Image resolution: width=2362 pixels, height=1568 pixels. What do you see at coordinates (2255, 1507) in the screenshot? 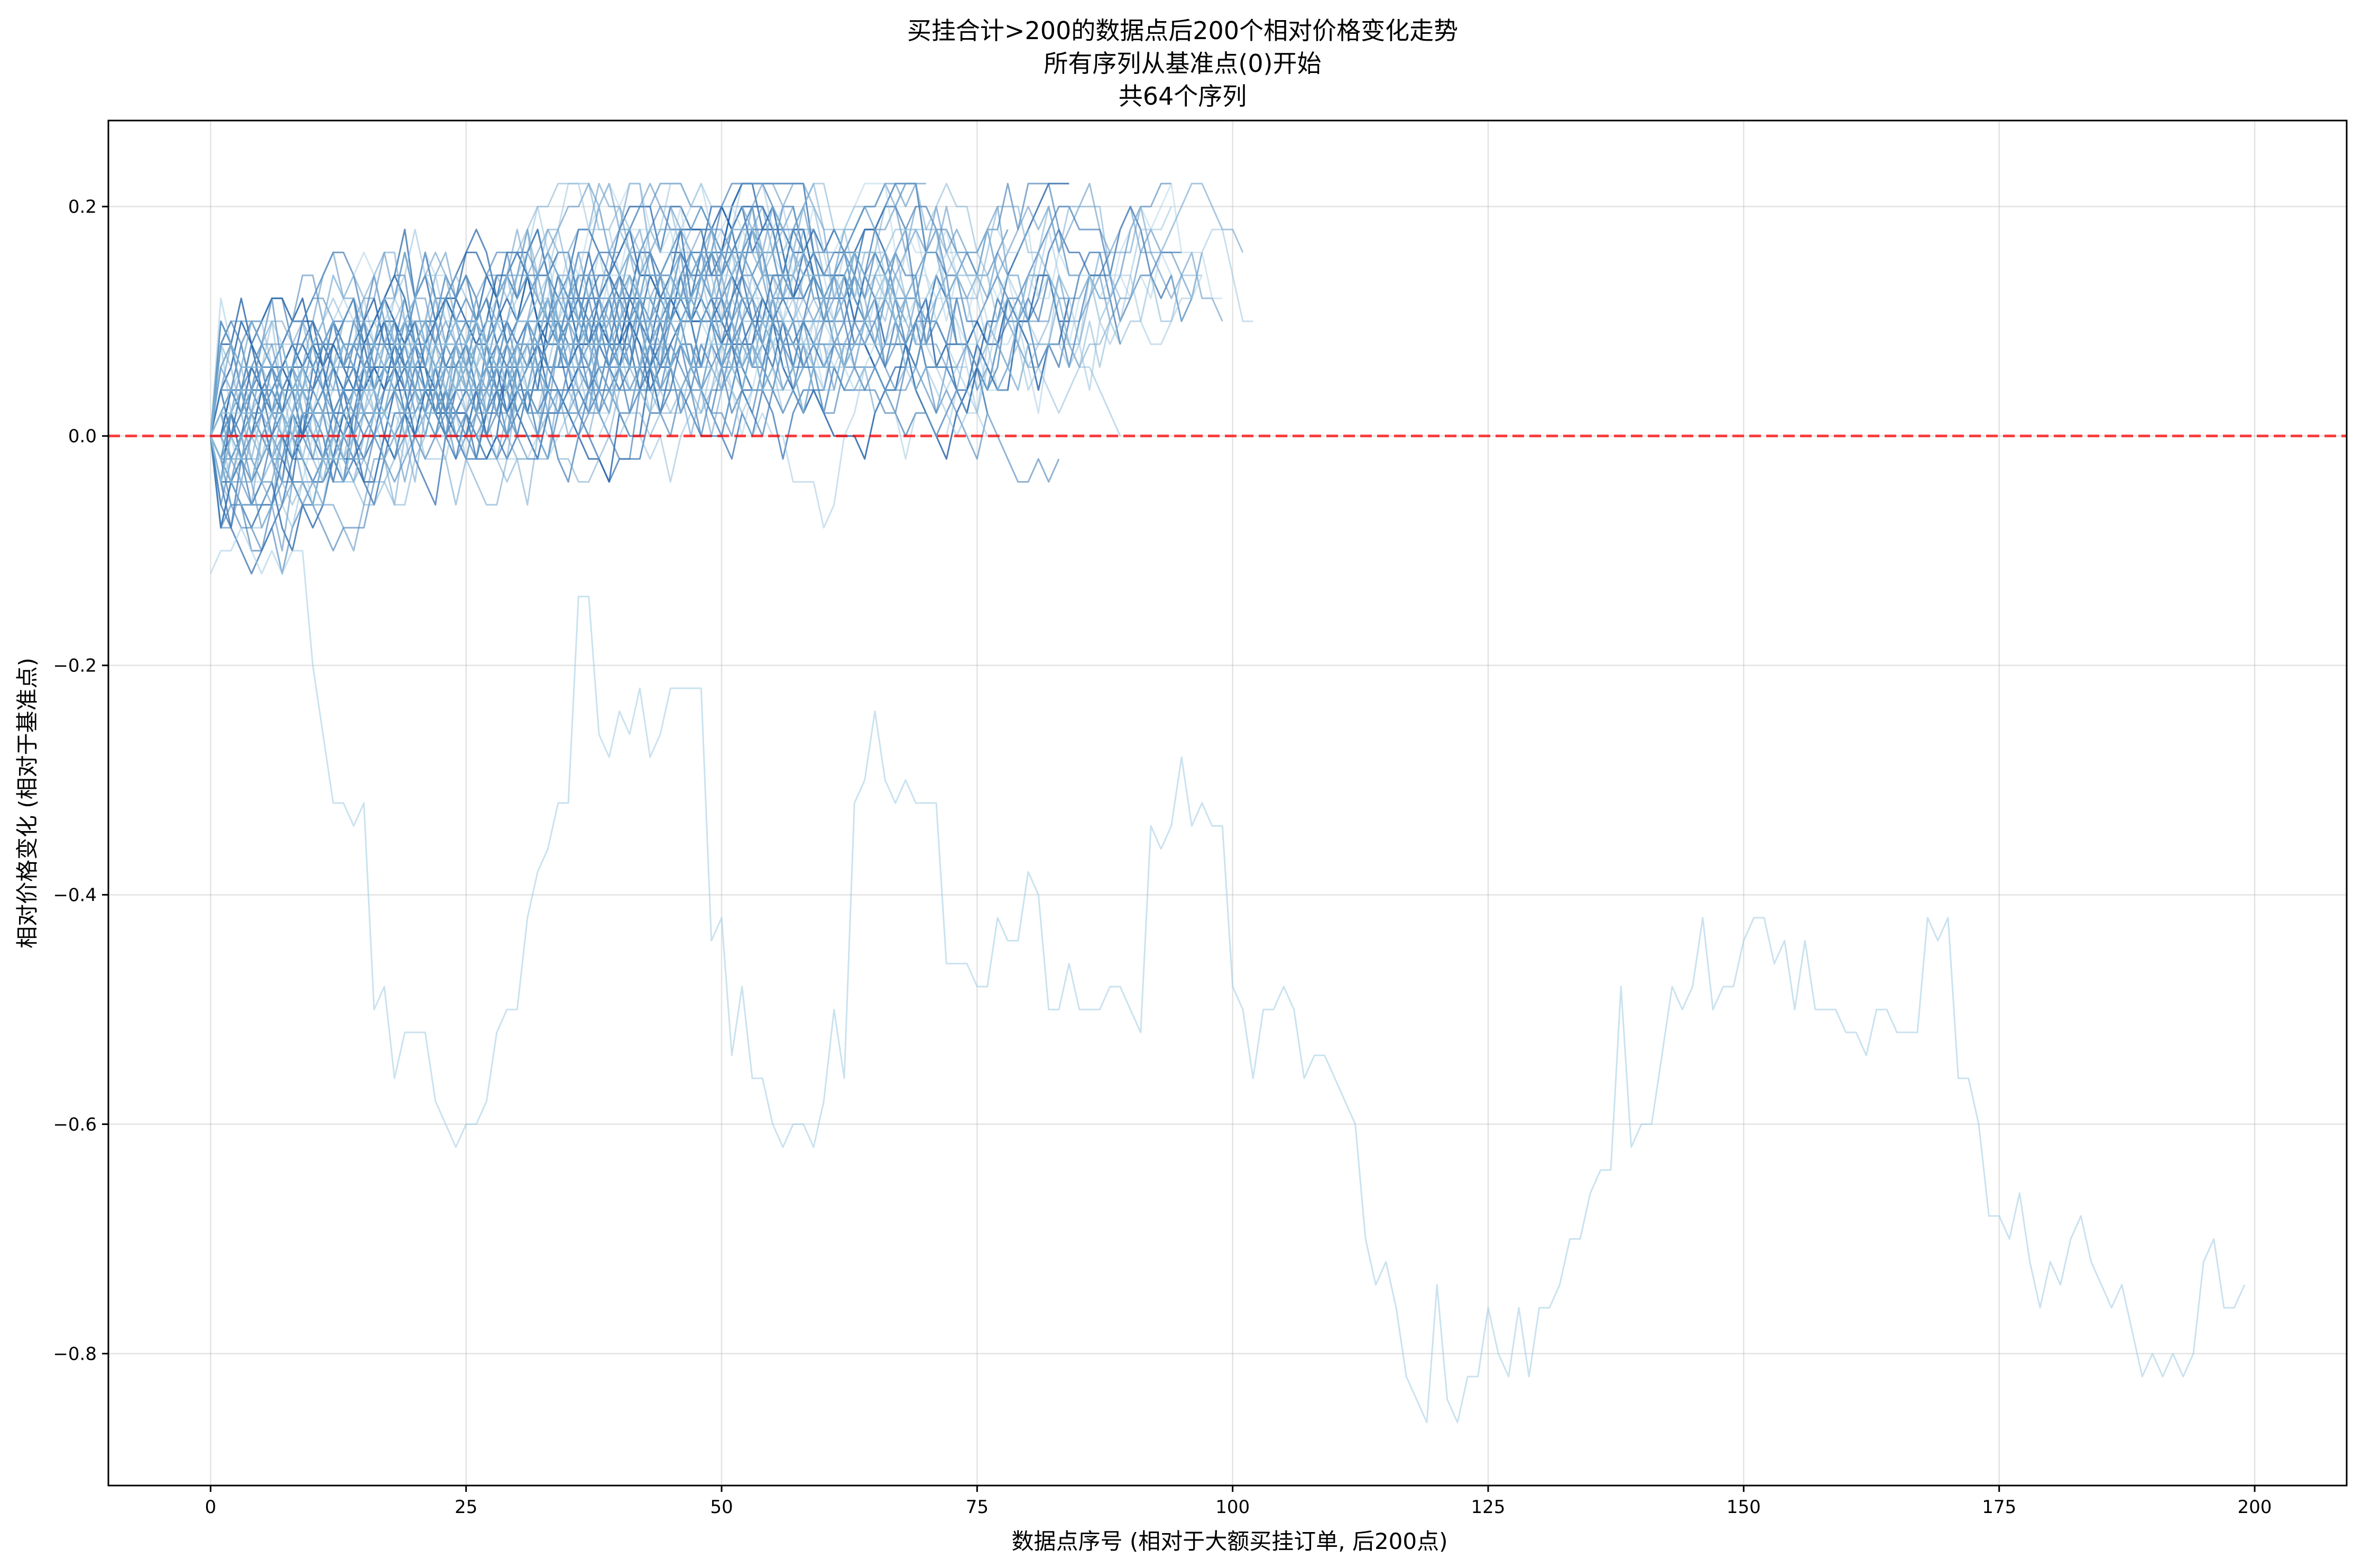
I see `x-tick-label: 200` at bounding box center [2255, 1507].